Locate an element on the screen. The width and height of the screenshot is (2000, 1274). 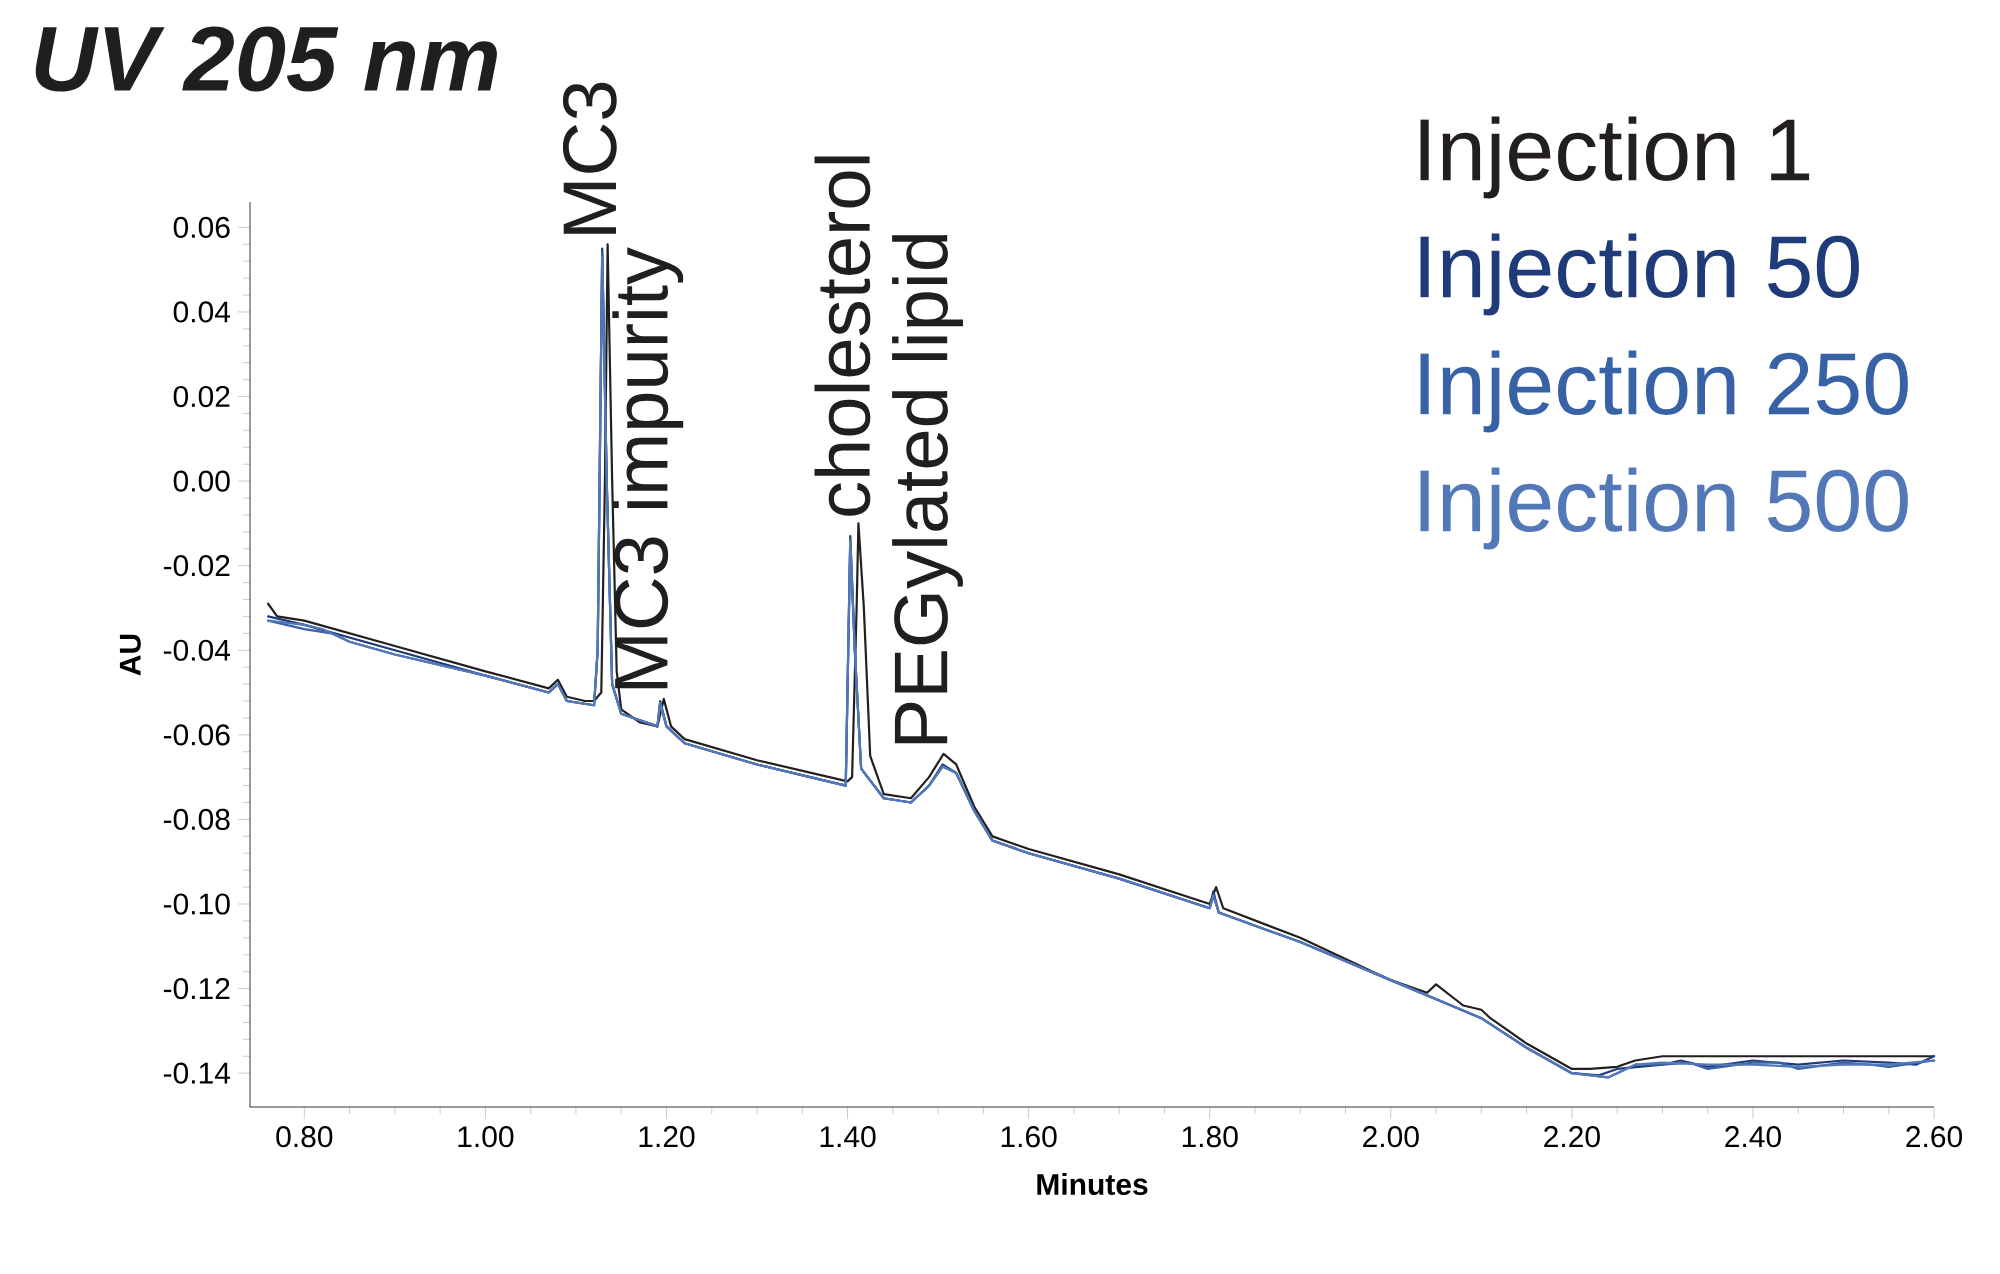
y-tick-label: -0.10 is located at coordinates (196, 904).